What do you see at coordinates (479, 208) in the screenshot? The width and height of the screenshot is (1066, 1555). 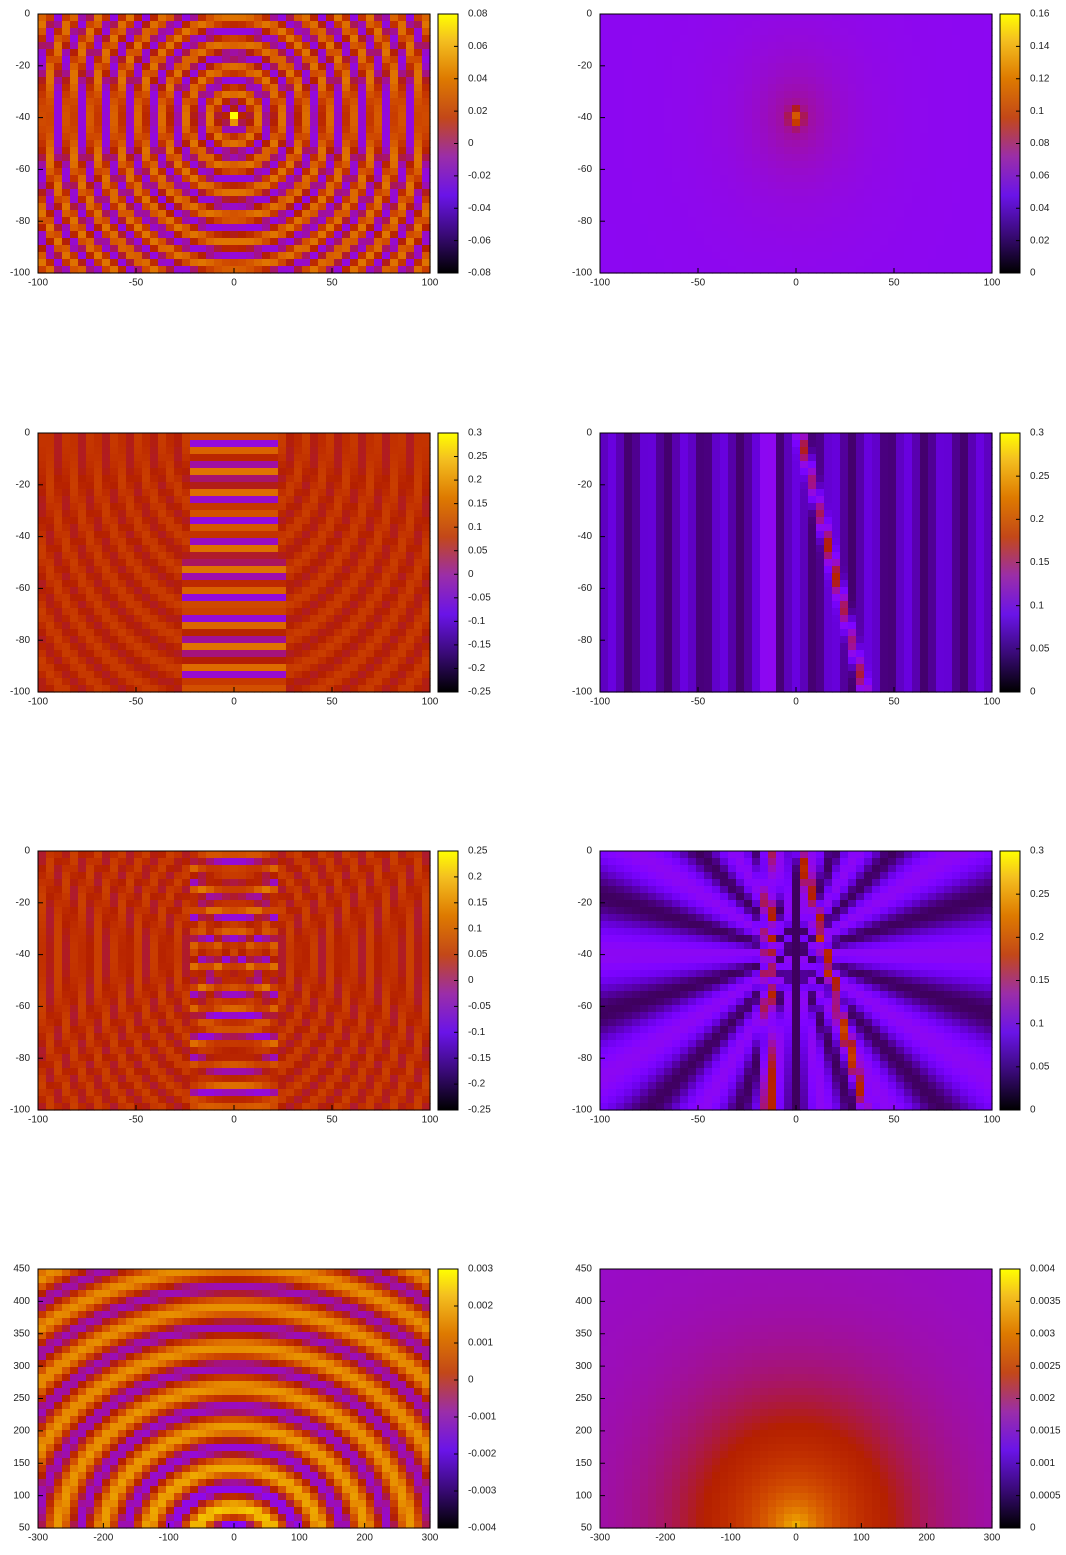 I see `colorbar-tick-label: -0.04` at bounding box center [479, 208].